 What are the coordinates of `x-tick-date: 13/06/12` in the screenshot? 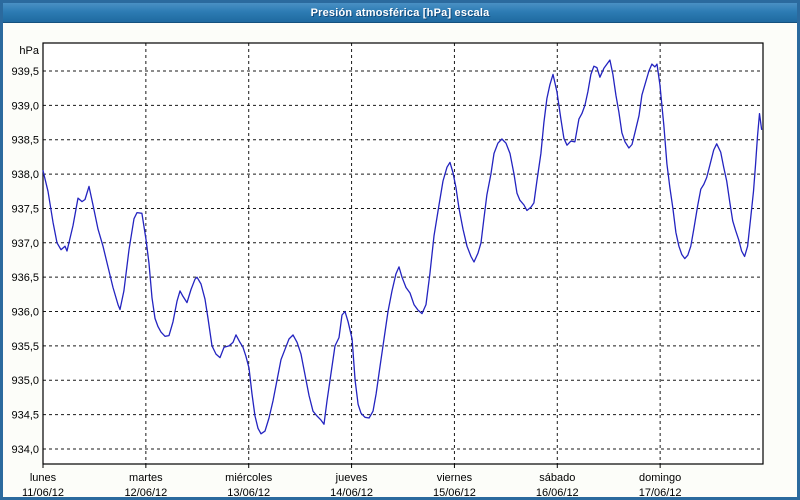 It's located at (248, 493).